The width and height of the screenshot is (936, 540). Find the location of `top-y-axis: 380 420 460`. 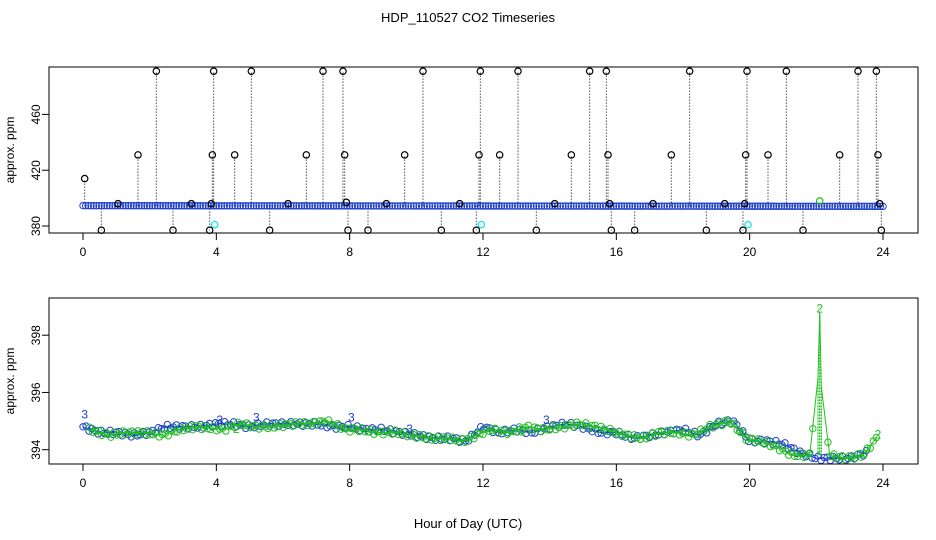

top-y-axis: 380 420 460 is located at coordinates (39, 170).